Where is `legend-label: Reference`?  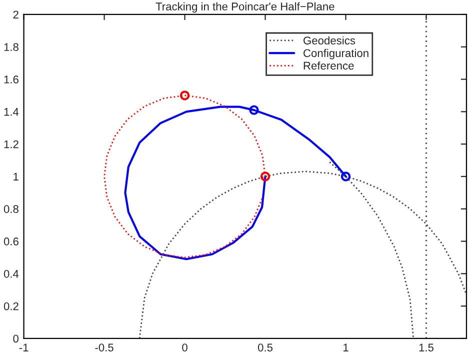
legend-label: Reference is located at coordinates (329, 66).